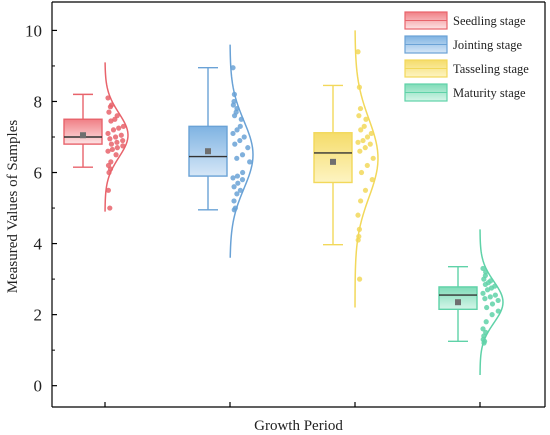 The image size is (550, 435). I want to click on x-axis-label: Growth Period, so click(298, 426).